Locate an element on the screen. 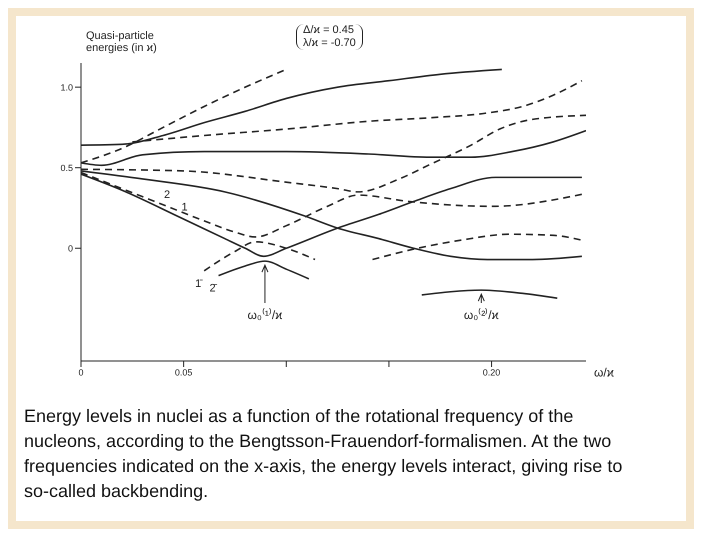 The image size is (706, 541). annotation: ω₀⁽²⁾/ϰ is located at coordinates (481, 315).